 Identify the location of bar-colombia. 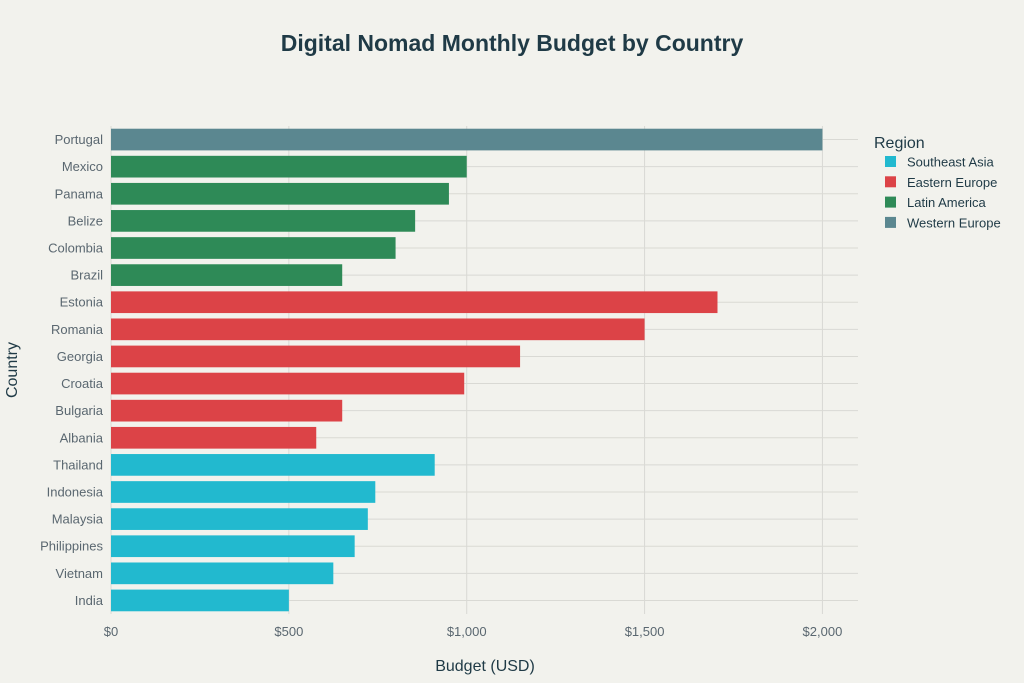
(253, 248).